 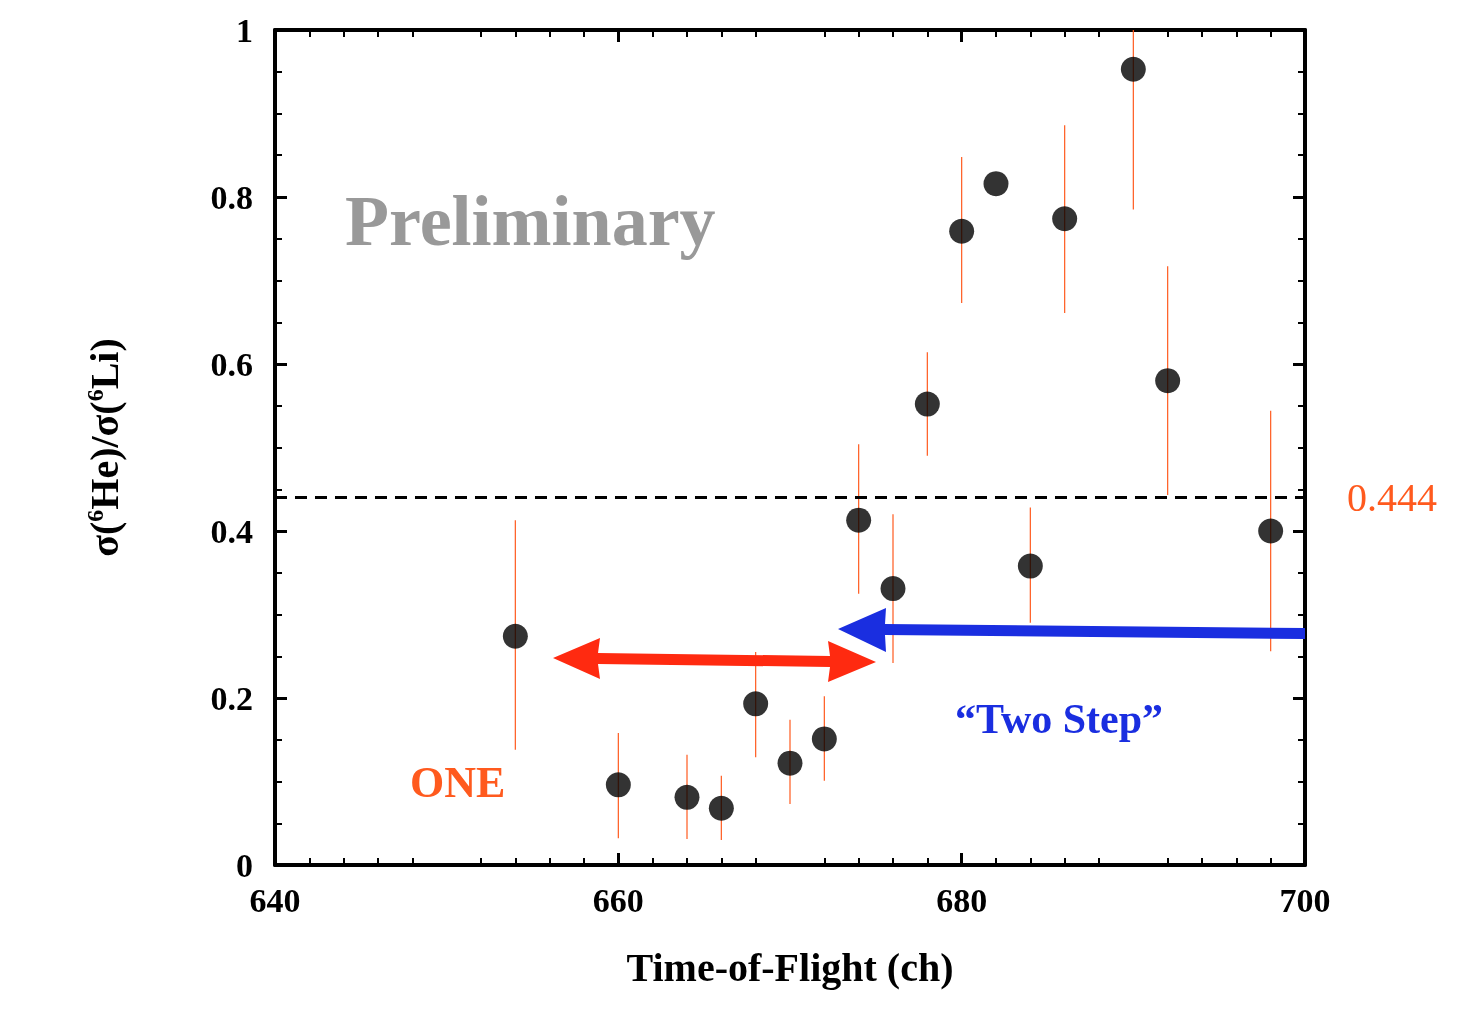 What do you see at coordinates (275, 900) in the screenshot?
I see `x-tick-label: 640` at bounding box center [275, 900].